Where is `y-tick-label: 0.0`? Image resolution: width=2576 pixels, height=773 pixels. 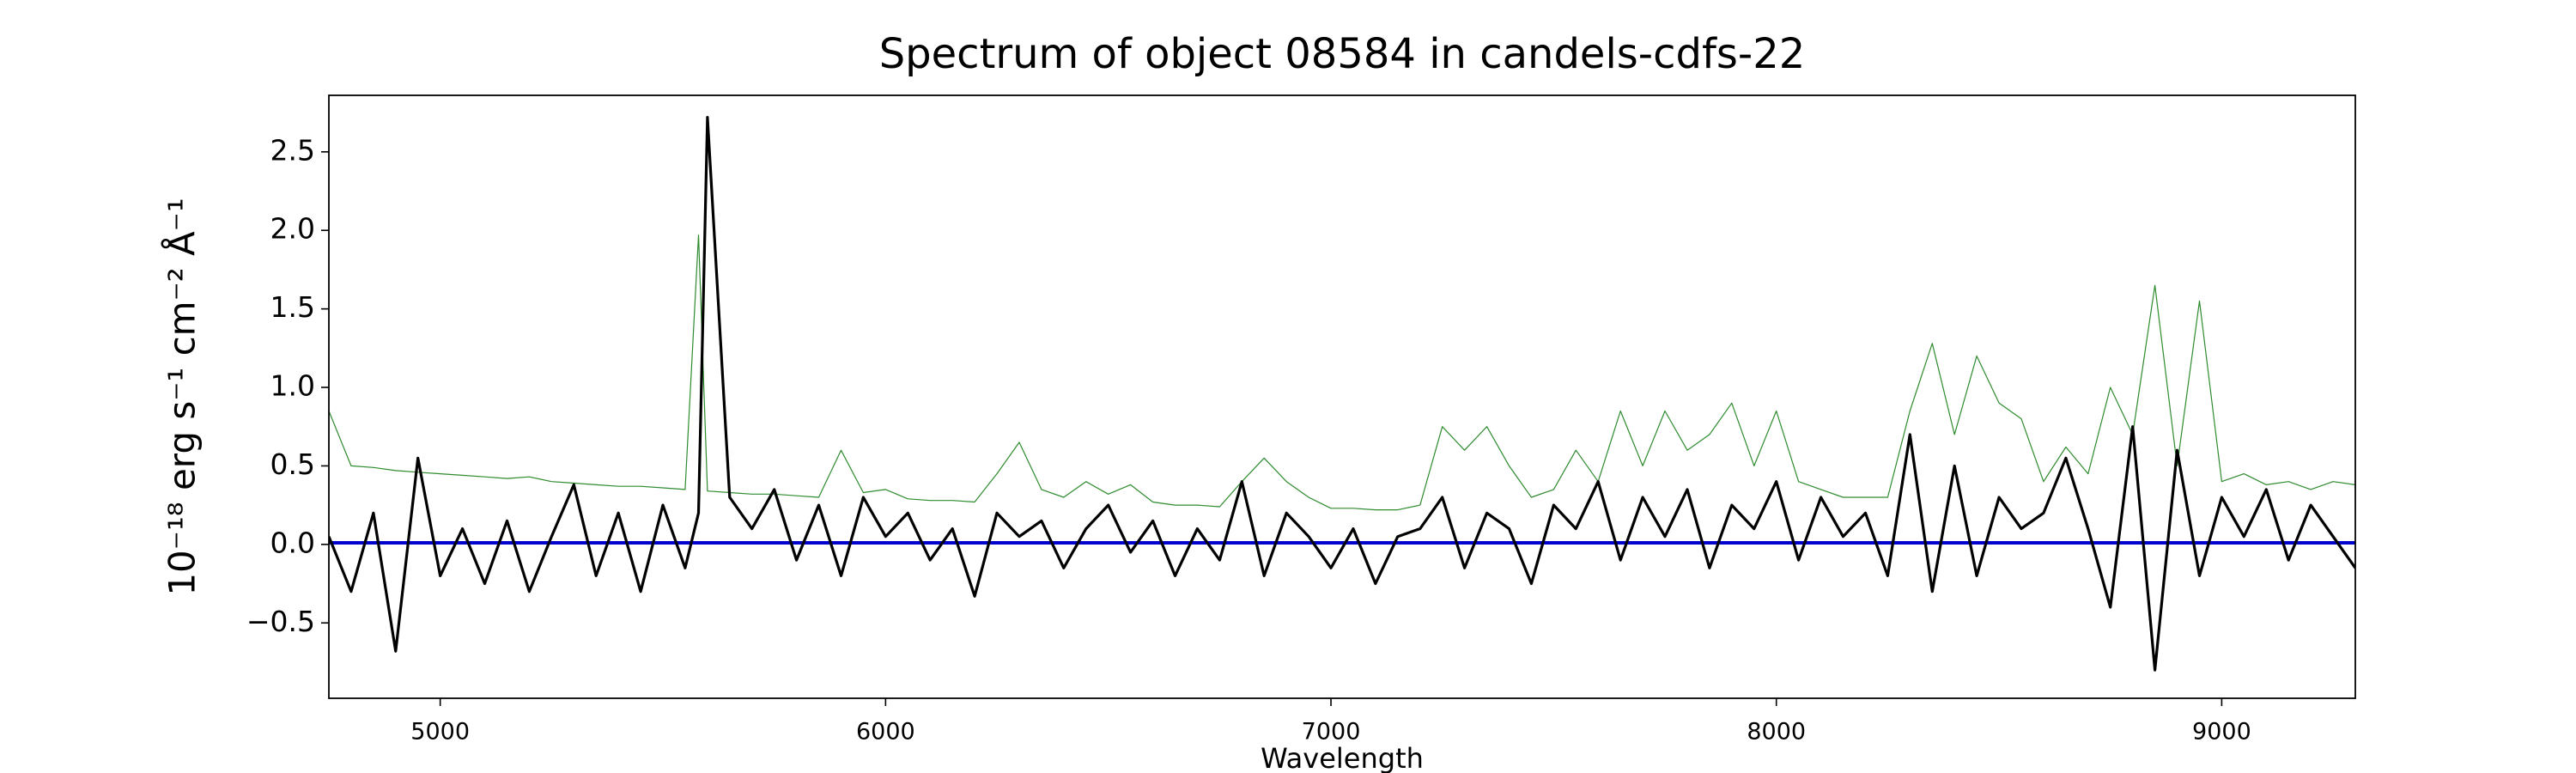
y-tick-label: 0.0 is located at coordinates (292, 542).